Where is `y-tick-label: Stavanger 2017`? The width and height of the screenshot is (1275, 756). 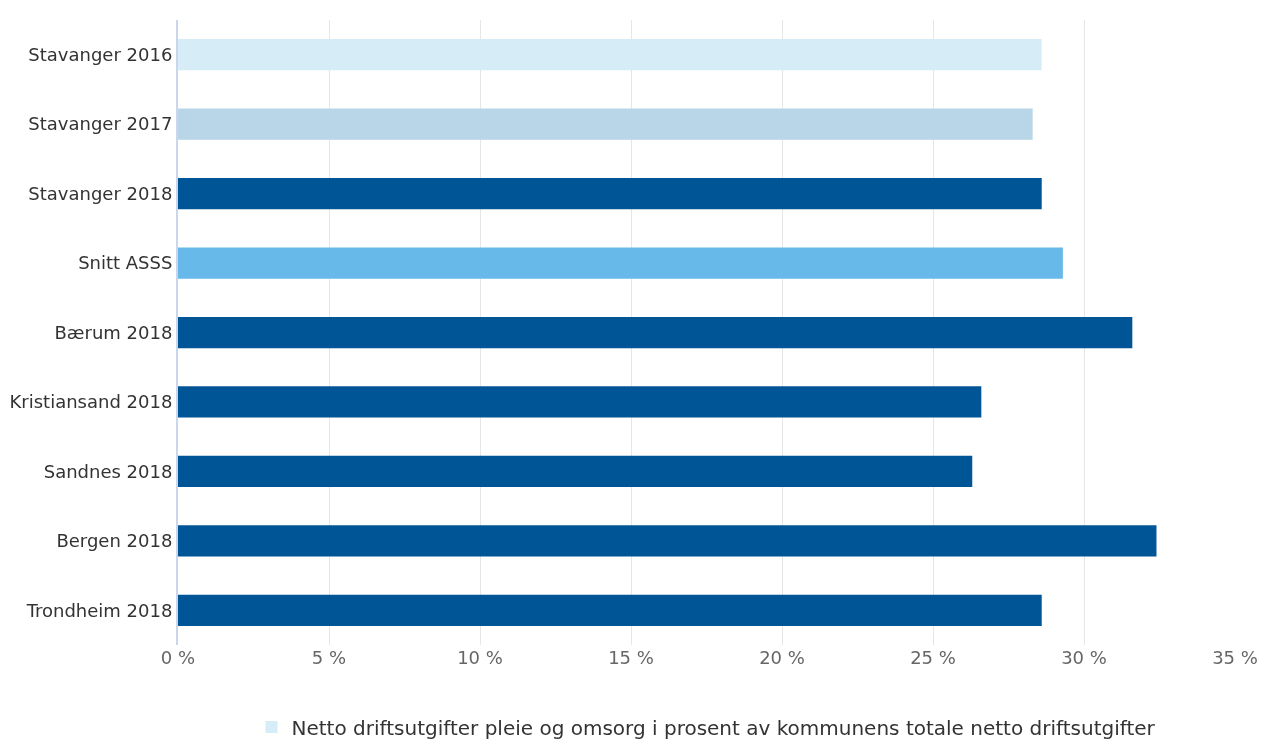 y-tick-label: Stavanger 2017 is located at coordinates (100, 124).